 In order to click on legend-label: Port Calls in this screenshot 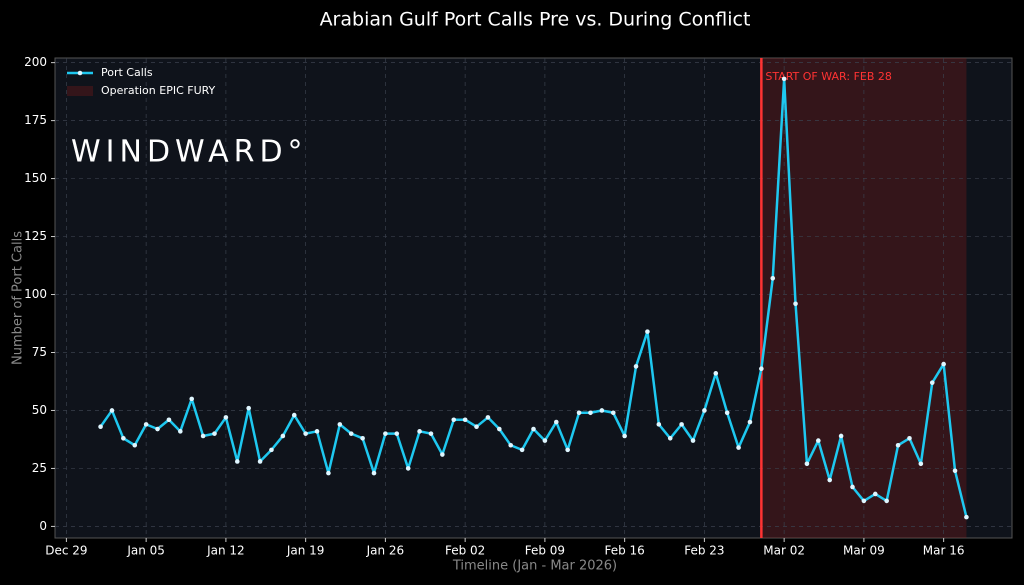, I will do `click(127, 72)`.